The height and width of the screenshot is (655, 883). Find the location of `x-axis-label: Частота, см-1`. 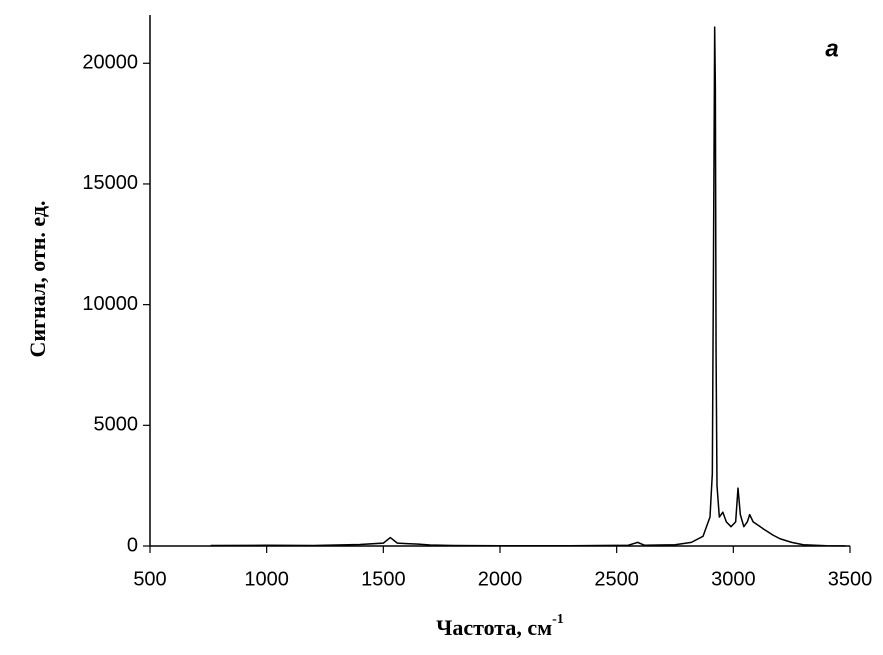

x-axis-label: Частота, см-1 is located at coordinates (500, 626).